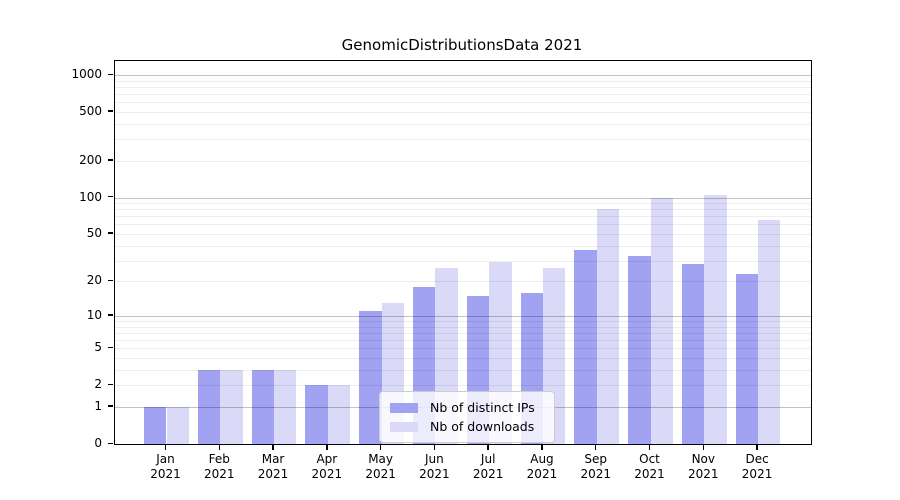 This screenshot has width=900, height=500. I want to click on x-tick-label: Jul 2021, so click(488, 467).